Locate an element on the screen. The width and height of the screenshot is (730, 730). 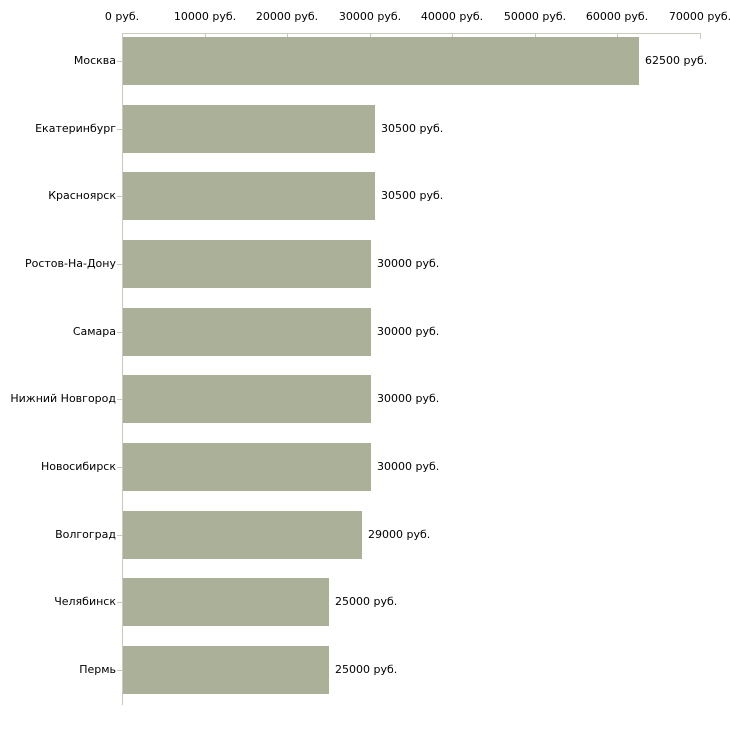
value-label: 29000 руб. is located at coordinates (399, 534).